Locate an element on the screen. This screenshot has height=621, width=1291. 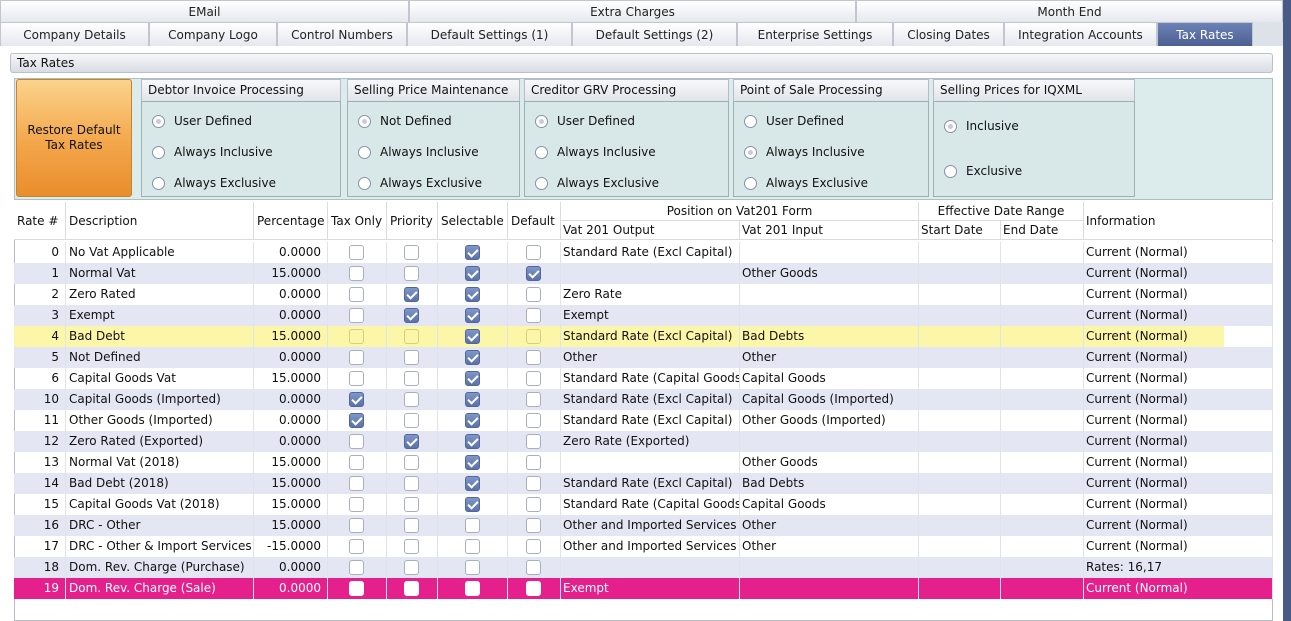
col-tax-only-header: Tax Only is located at coordinates (357, 221).